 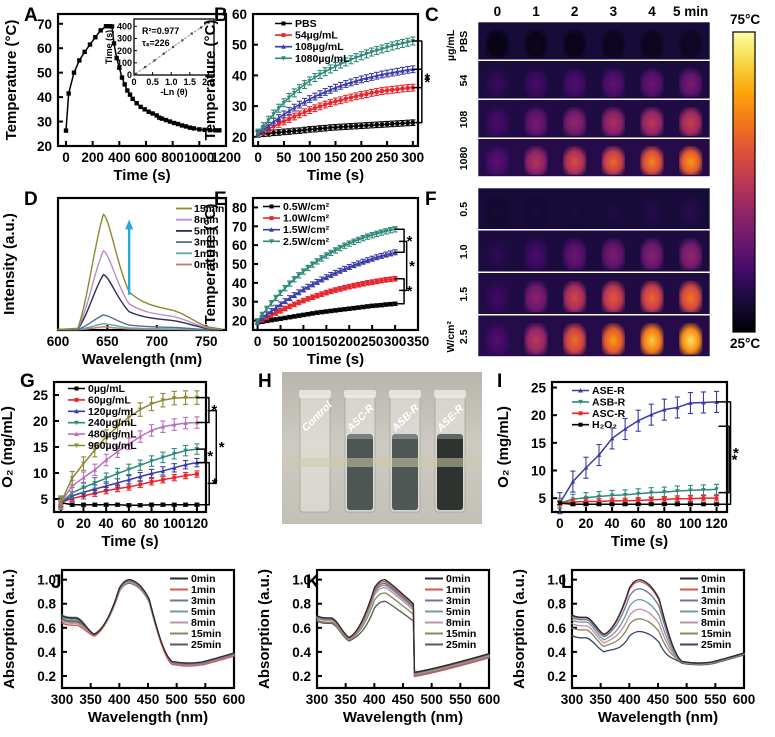 I want to click on y-tick-label: 40, so click(x=44, y=97).